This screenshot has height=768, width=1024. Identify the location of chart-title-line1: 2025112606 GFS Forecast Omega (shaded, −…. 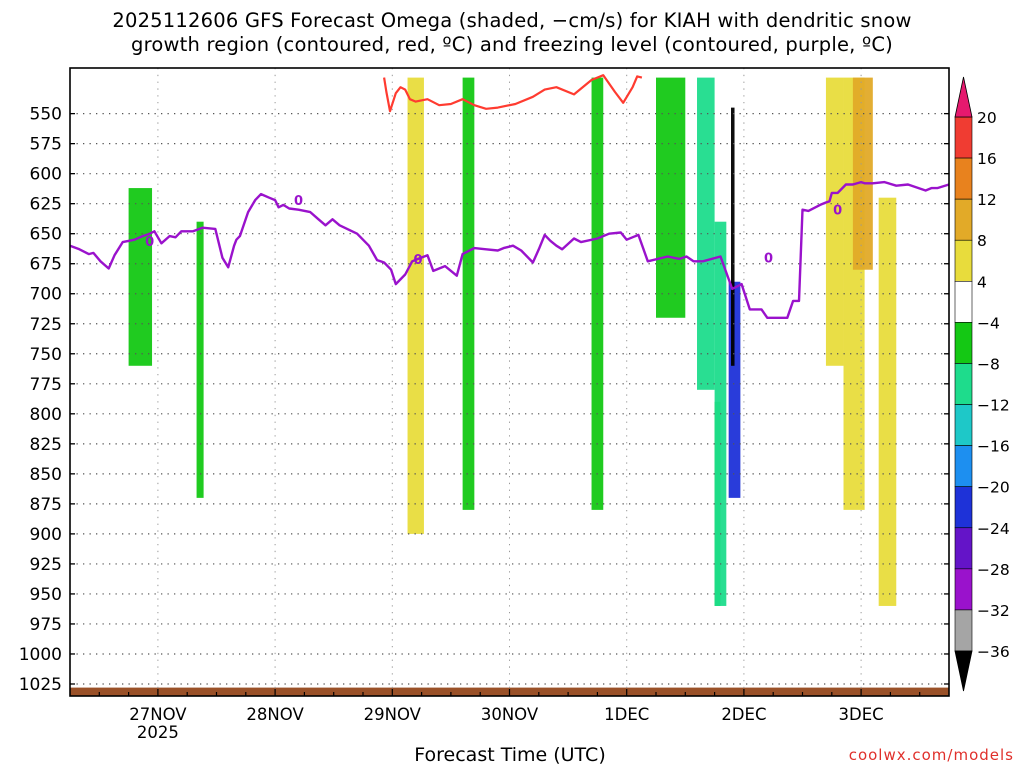
(512, 20).